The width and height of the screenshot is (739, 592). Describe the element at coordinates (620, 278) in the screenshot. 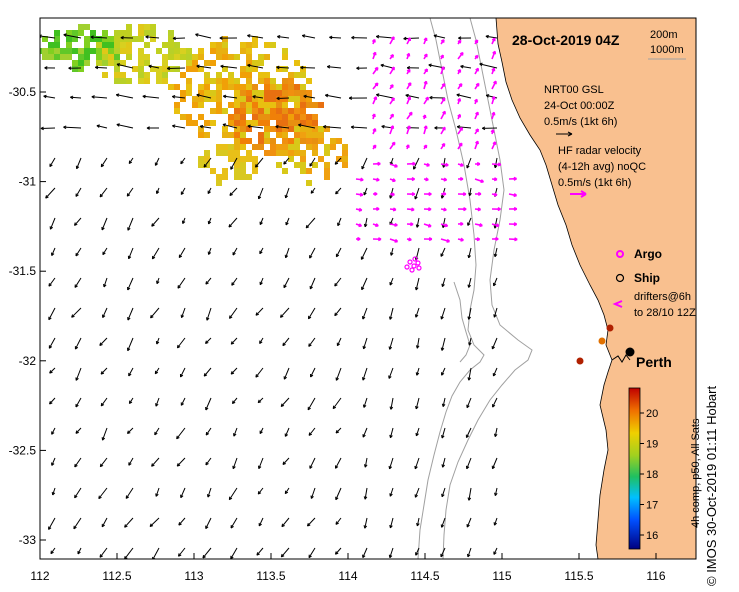

I see `ship-legend-icon` at that location.